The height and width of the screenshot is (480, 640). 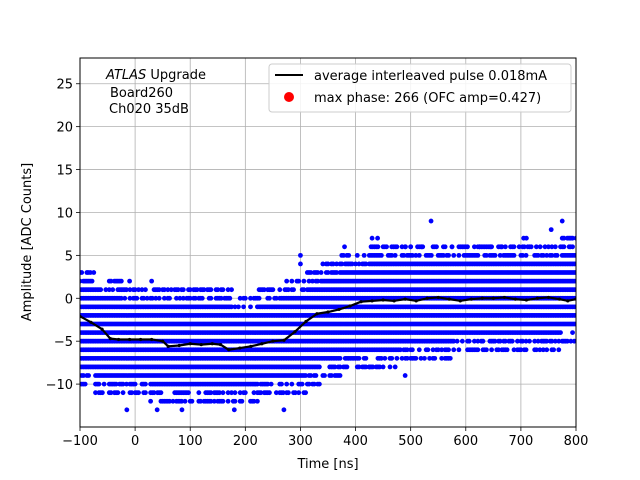 What do you see at coordinates (355, 441) in the screenshot?
I see `x-tick-label: 400` at bounding box center [355, 441].